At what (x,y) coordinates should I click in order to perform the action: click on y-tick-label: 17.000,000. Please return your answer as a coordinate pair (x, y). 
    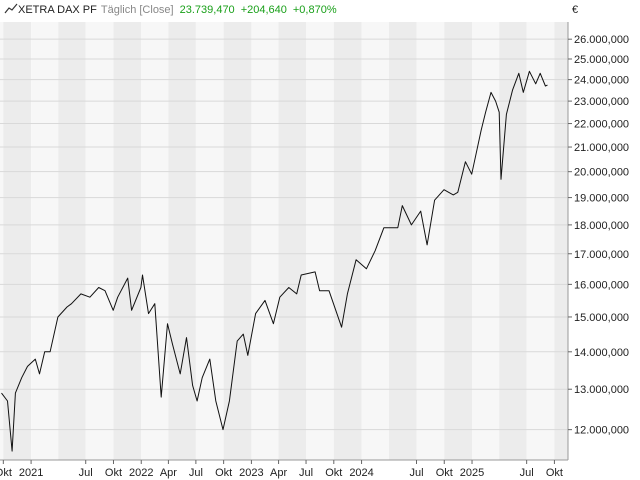
    Looking at the image, I should click on (601, 255).